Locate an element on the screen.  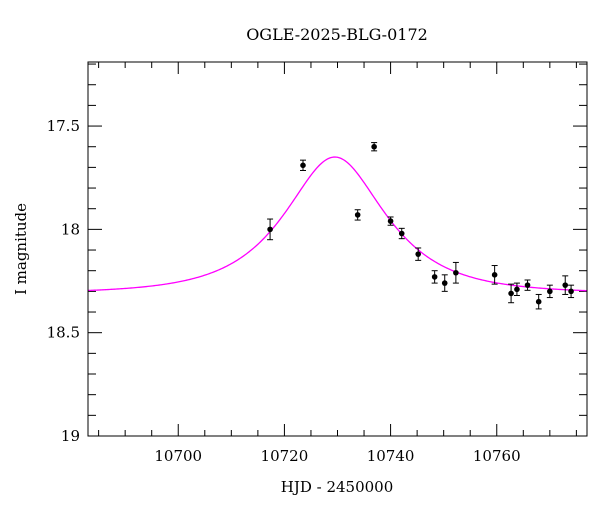
y-tick-label: 17.5 is located at coordinates (63, 126).